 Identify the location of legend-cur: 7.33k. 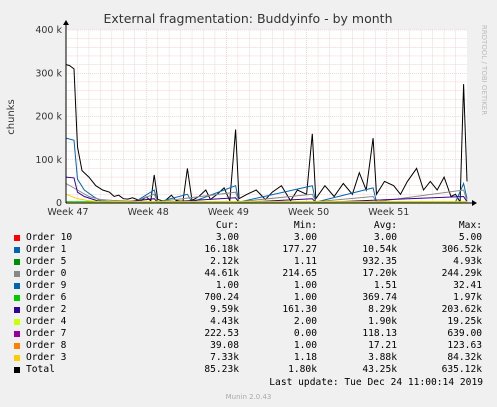
(224, 357).